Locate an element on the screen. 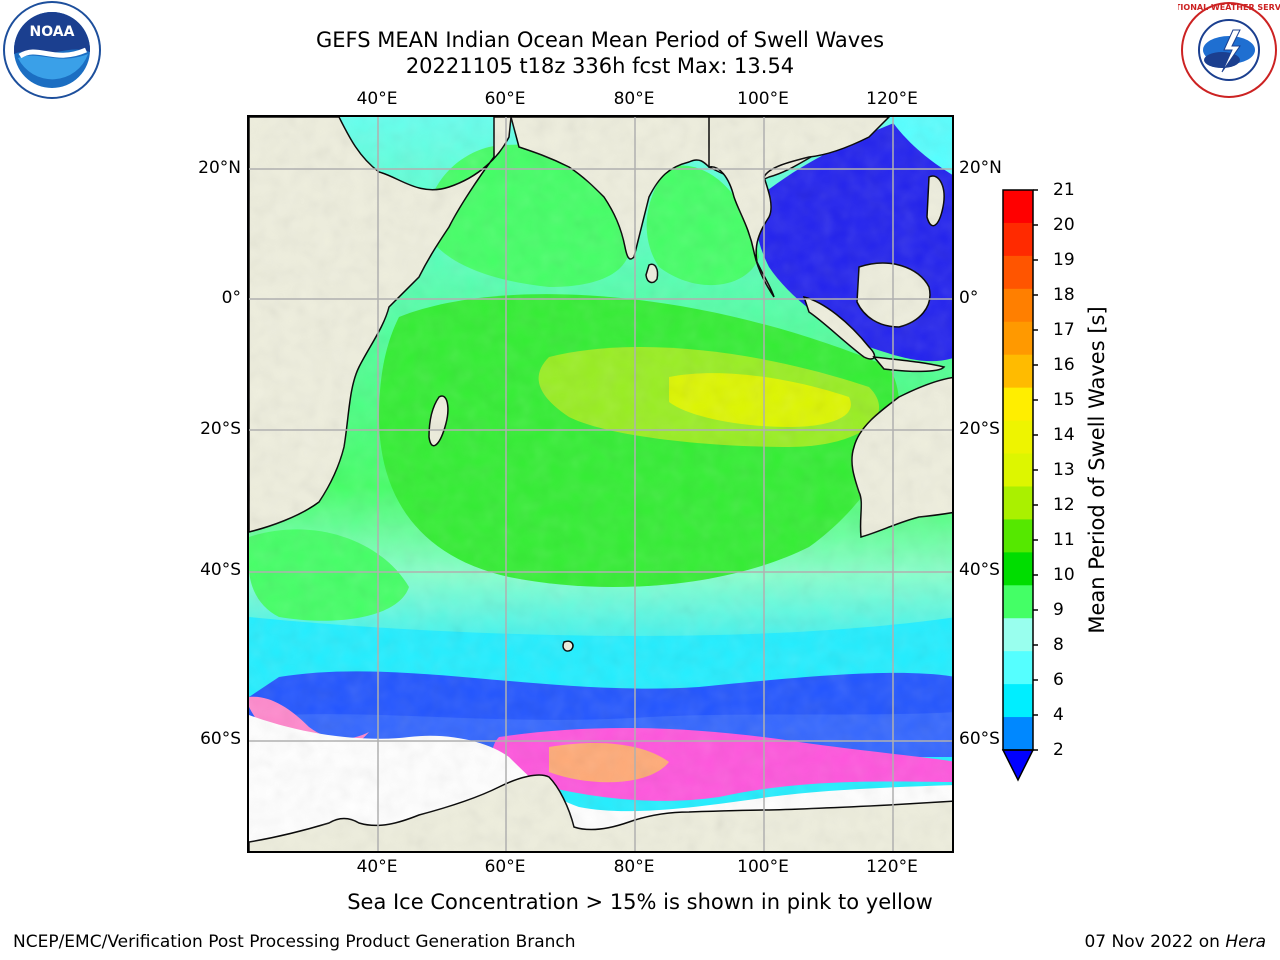 This screenshot has height=960, width=1280. colorbar-tick-label: 10 is located at coordinates (1064, 575).